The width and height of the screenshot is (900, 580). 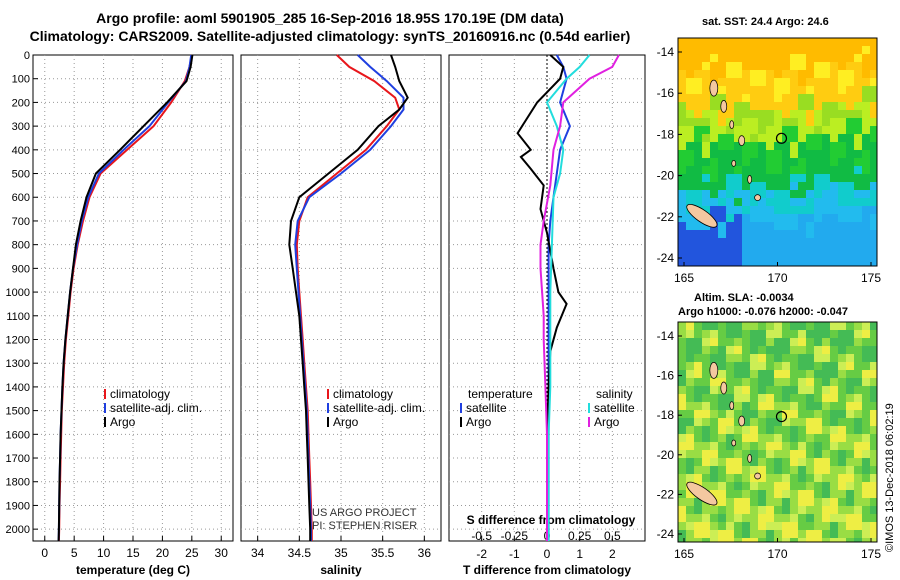 What do you see at coordinates (781, 138) in the screenshot?
I see `float-location-marker` at bounding box center [781, 138].